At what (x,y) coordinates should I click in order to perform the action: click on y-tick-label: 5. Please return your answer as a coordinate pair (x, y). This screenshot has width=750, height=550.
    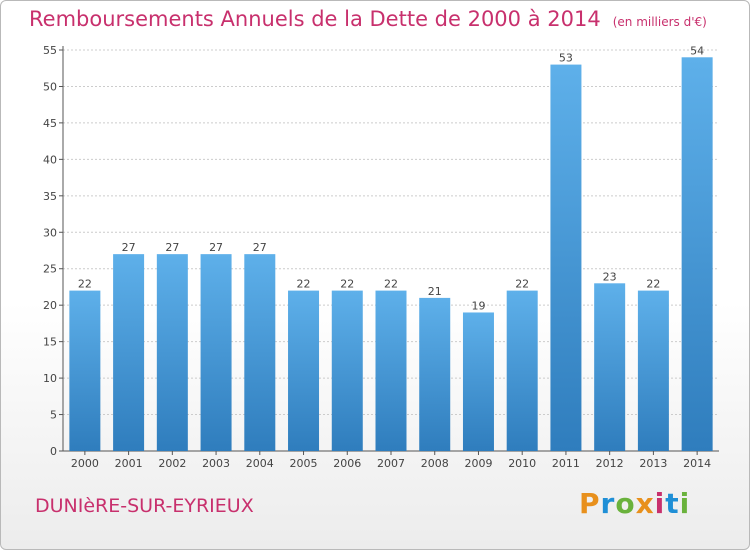
    Looking at the image, I should click on (53, 415).